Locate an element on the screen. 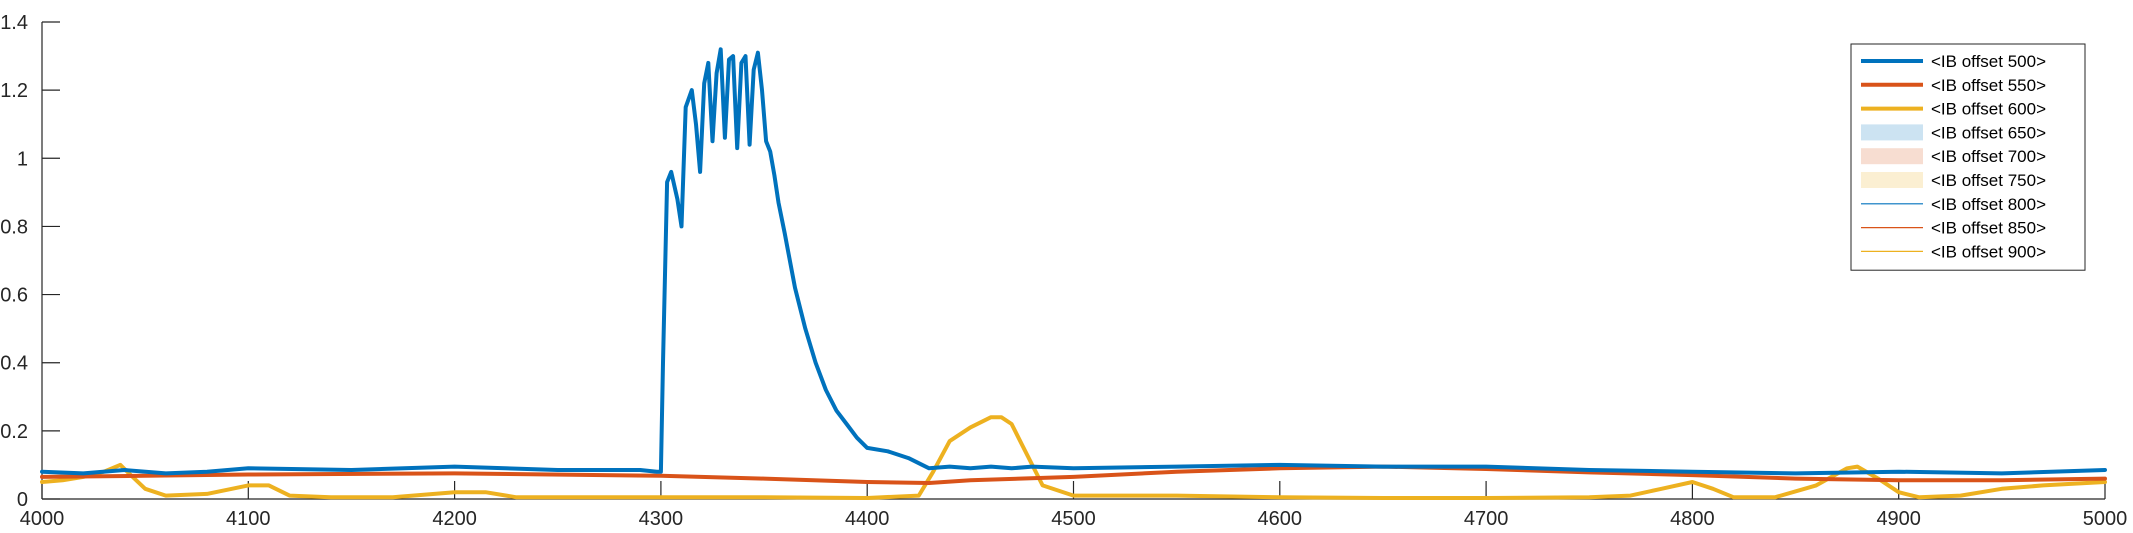 The height and width of the screenshot is (533, 2133). legend-label: <IB offset 800> is located at coordinates (1988, 204).